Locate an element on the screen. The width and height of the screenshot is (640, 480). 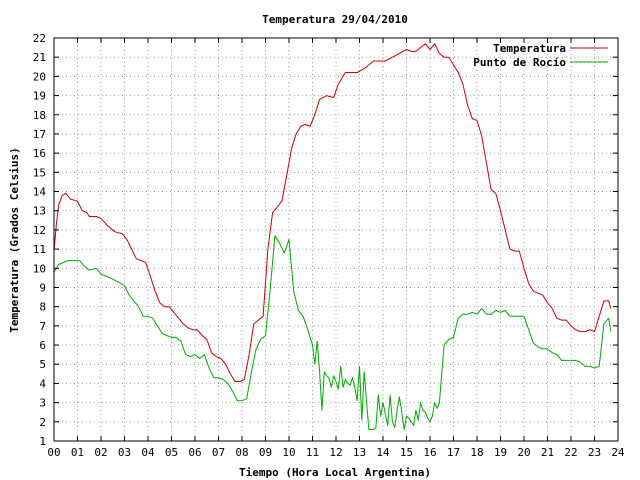
x-tick-label: 22 is located at coordinates (570, 452).